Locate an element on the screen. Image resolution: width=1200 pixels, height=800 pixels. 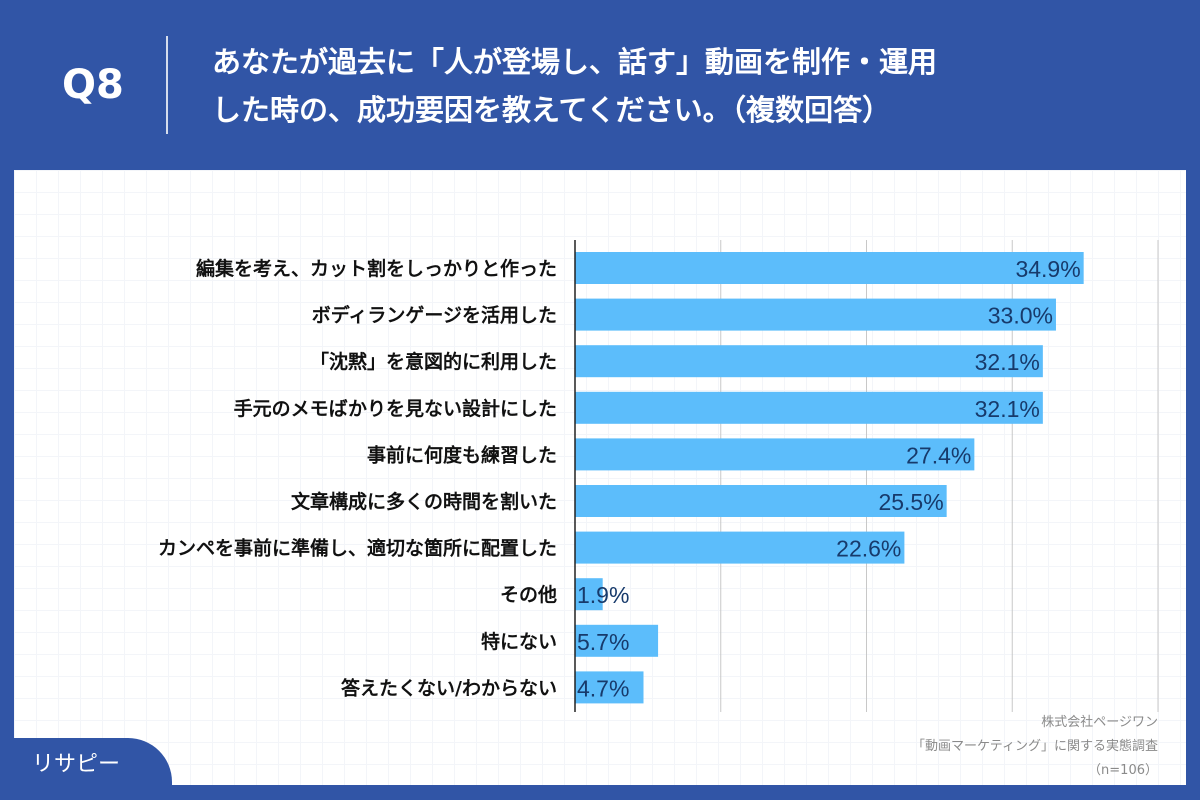
category-label: 答えたくない/わからない is located at coordinates (449, 687).